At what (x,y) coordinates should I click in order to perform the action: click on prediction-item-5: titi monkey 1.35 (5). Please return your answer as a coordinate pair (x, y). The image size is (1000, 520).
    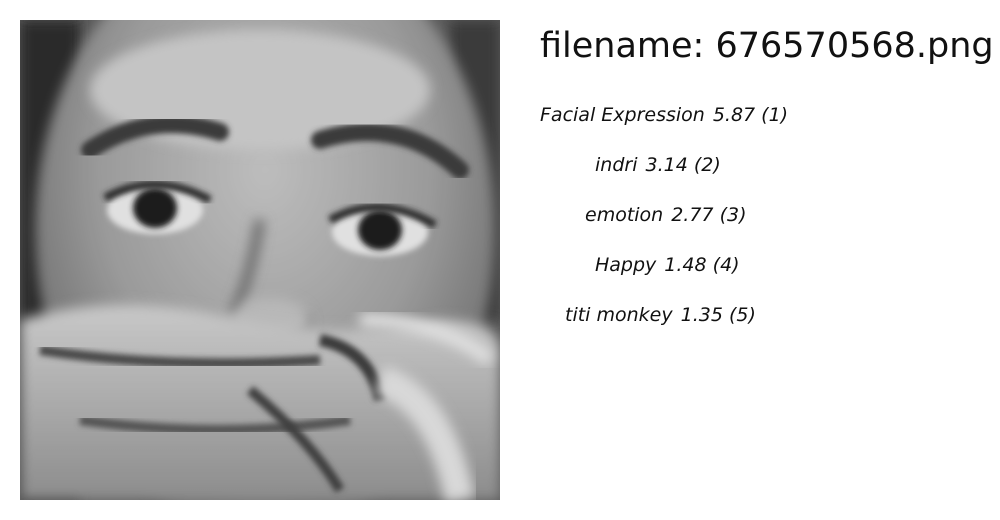
    Looking at the image, I should click on (667, 323).